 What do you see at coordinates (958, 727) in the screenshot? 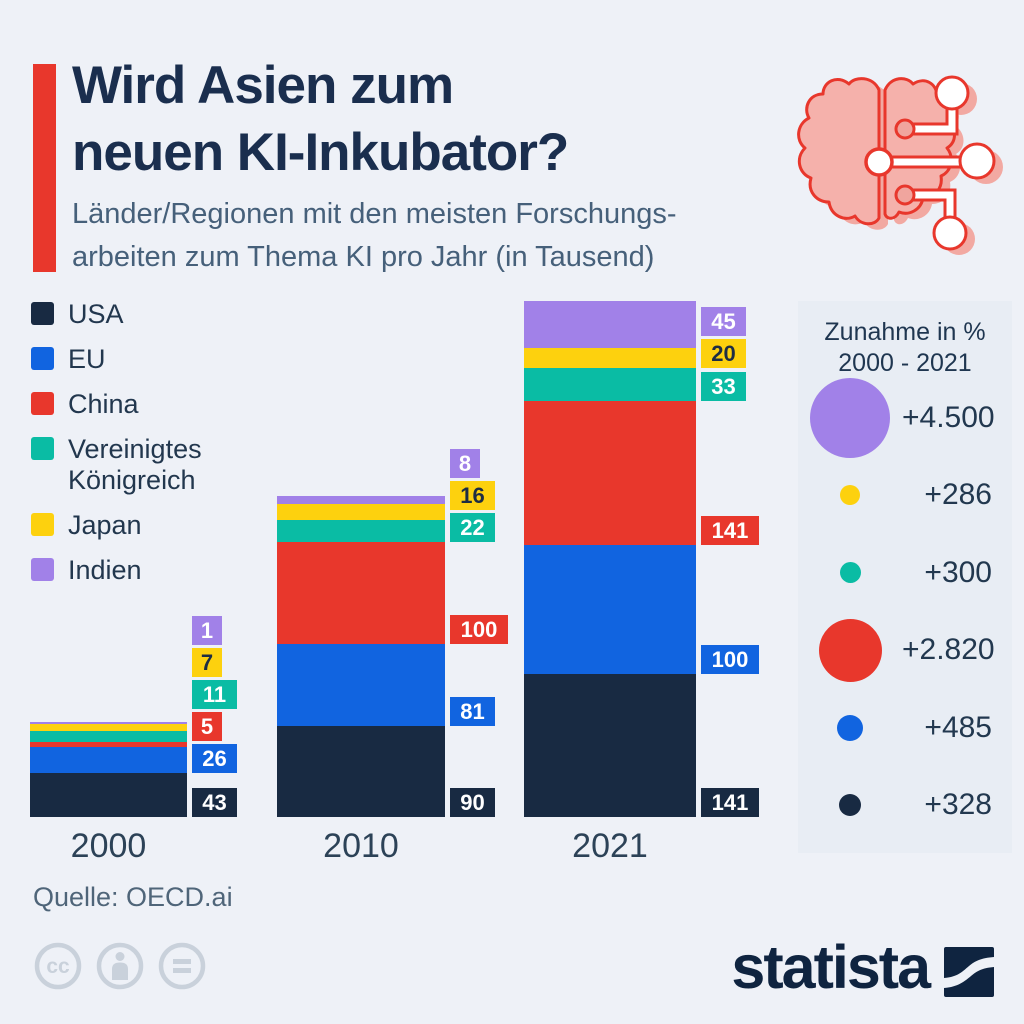
I see `growth-value: +485` at bounding box center [958, 727].